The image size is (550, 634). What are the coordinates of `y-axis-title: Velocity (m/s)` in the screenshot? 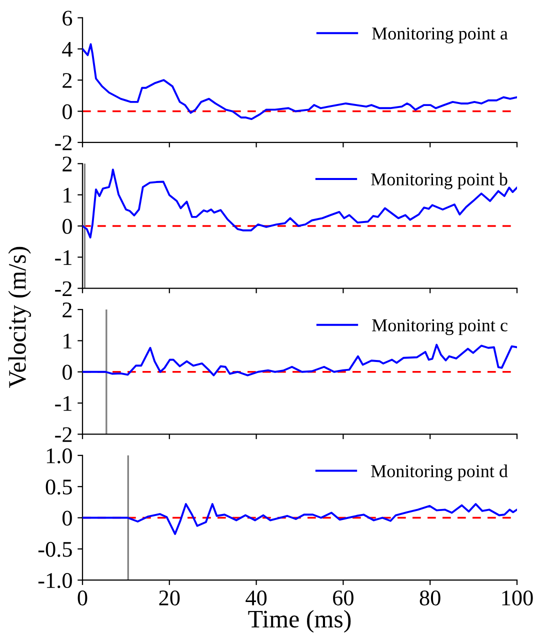 It's located at (19, 317).